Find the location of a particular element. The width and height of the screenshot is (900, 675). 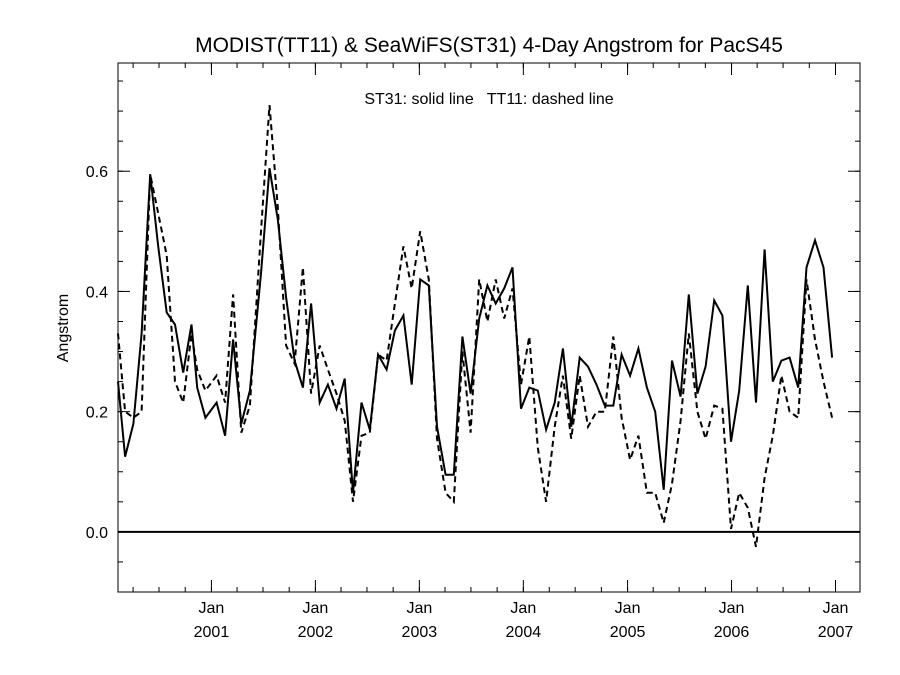

y-tick-label: 0.6 is located at coordinates (97, 172).